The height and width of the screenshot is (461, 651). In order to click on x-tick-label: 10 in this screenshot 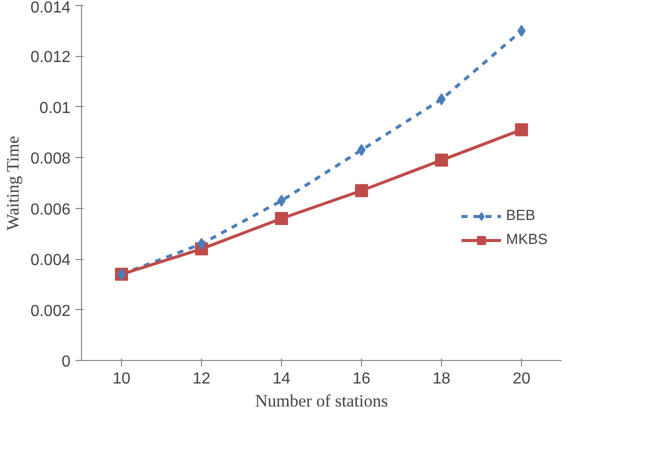, I will do `click(121, 379)`.